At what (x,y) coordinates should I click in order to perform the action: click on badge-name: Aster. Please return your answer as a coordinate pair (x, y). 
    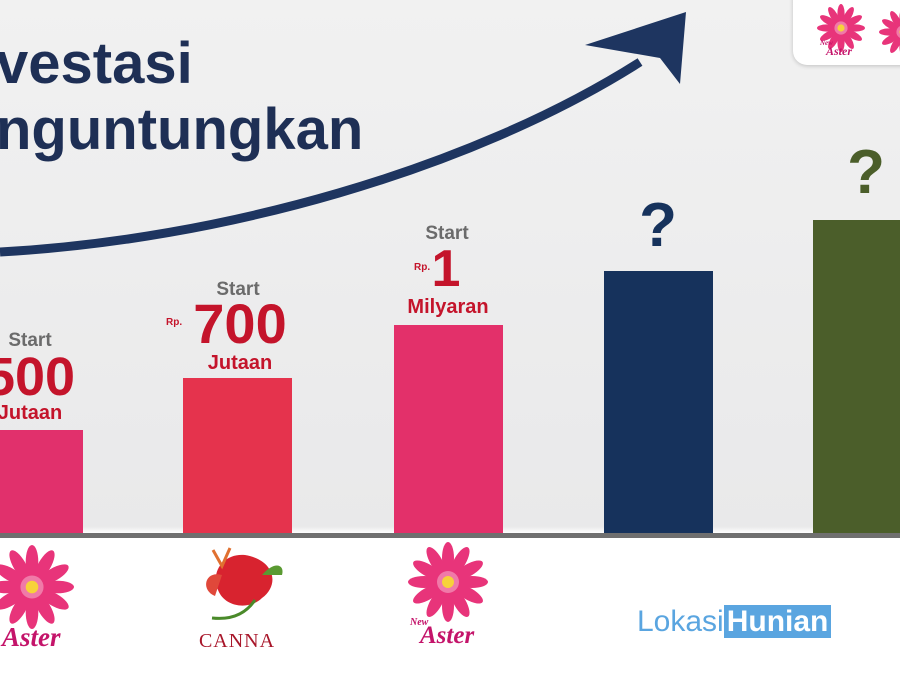
    Looking at the image, I should click on (839, 51).